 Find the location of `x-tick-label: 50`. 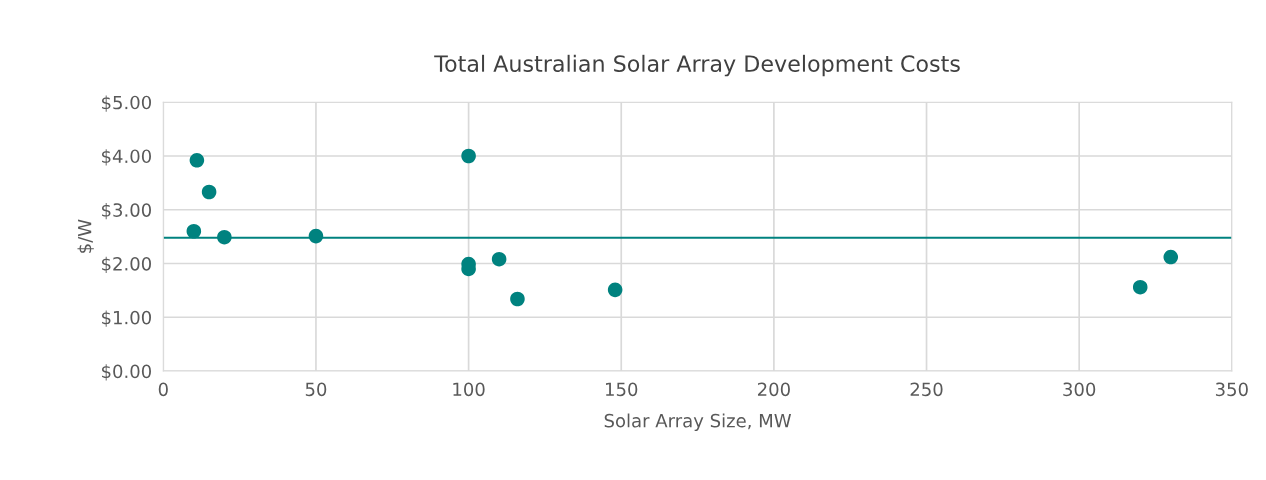

x-tick-label: 50 is located at coordinates (316, 389).